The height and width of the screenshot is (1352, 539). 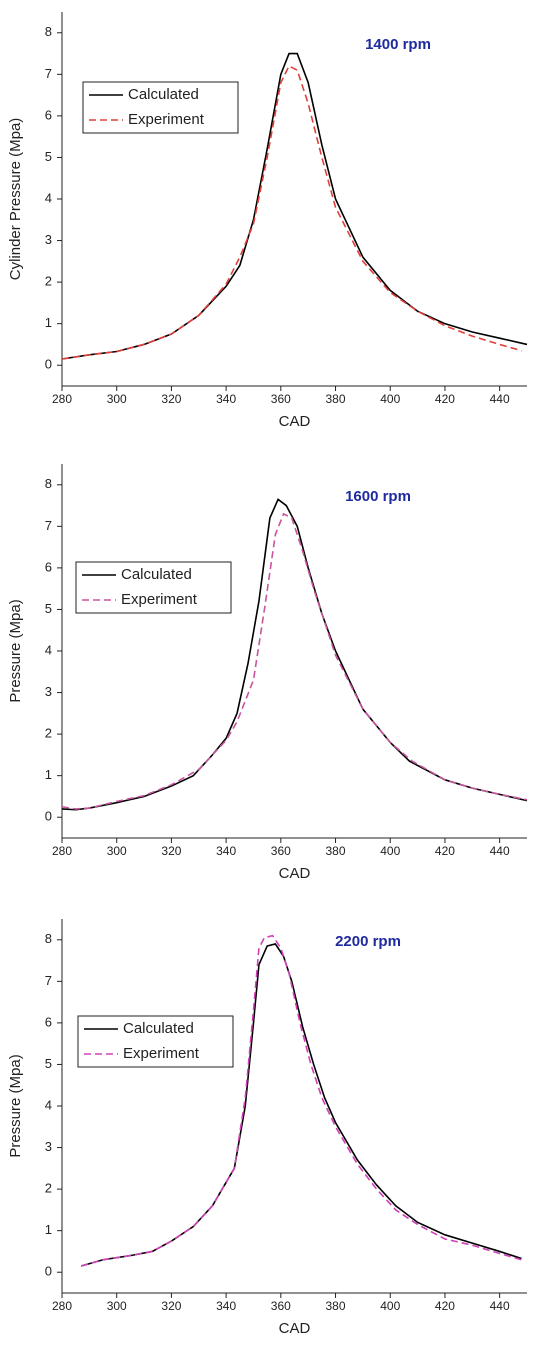 I want to click on annotation: 2200 rpm, so click(x=368, y=941).